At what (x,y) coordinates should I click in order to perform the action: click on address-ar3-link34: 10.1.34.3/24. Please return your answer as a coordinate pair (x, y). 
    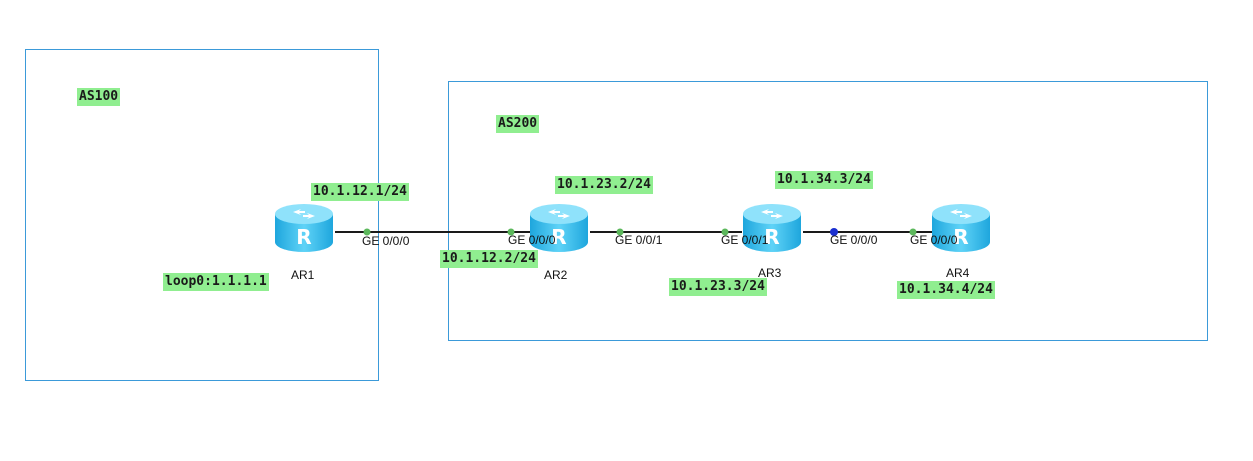
    Looking at the image, I should click on (824, 180).